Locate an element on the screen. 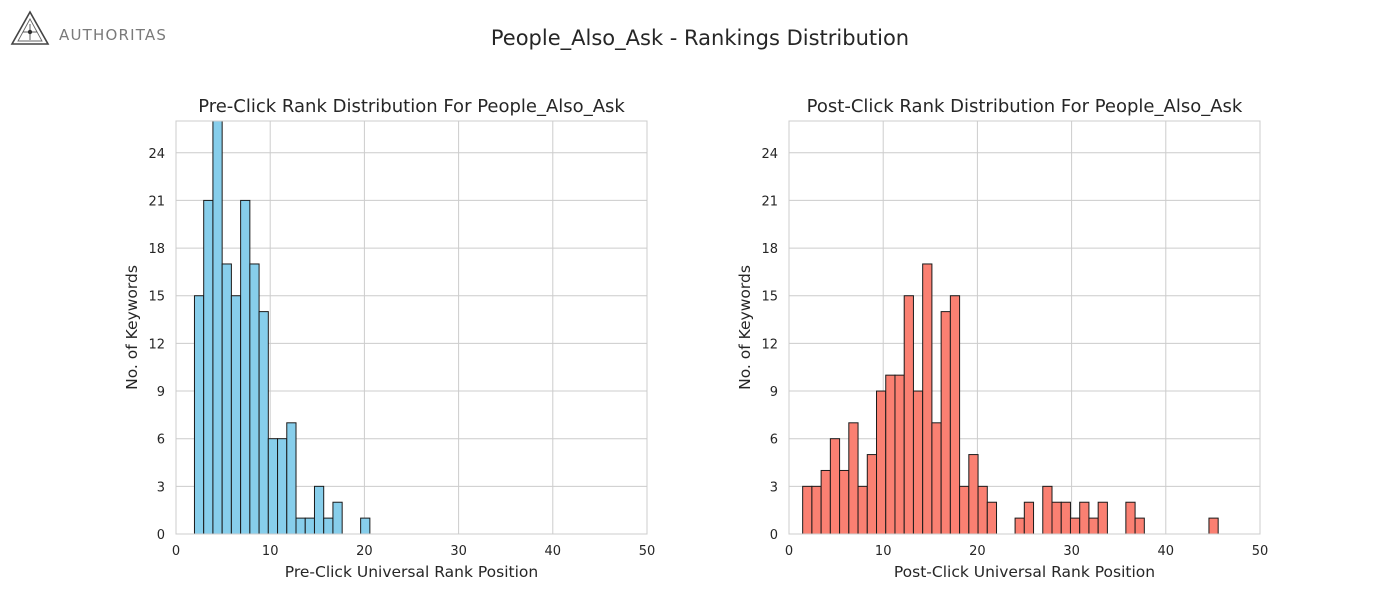  pre-click-x-tick-label: 0 is located at coordinates (176, 551).